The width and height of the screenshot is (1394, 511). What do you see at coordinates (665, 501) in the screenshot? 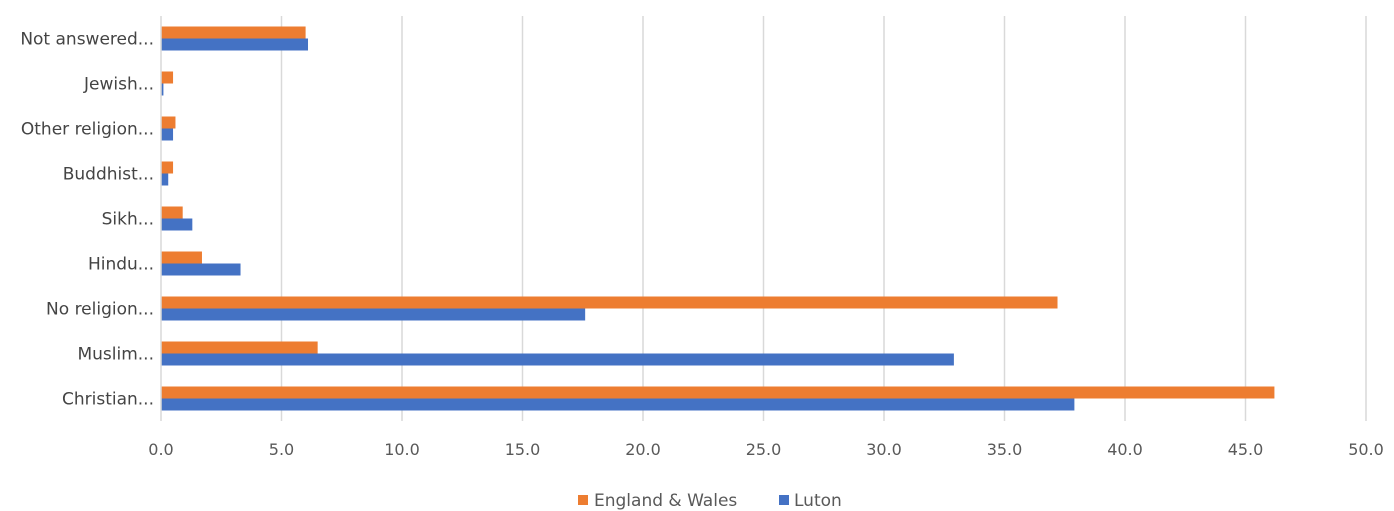
I see `legend-label: England & Wales` at bounding box center [665, 501].